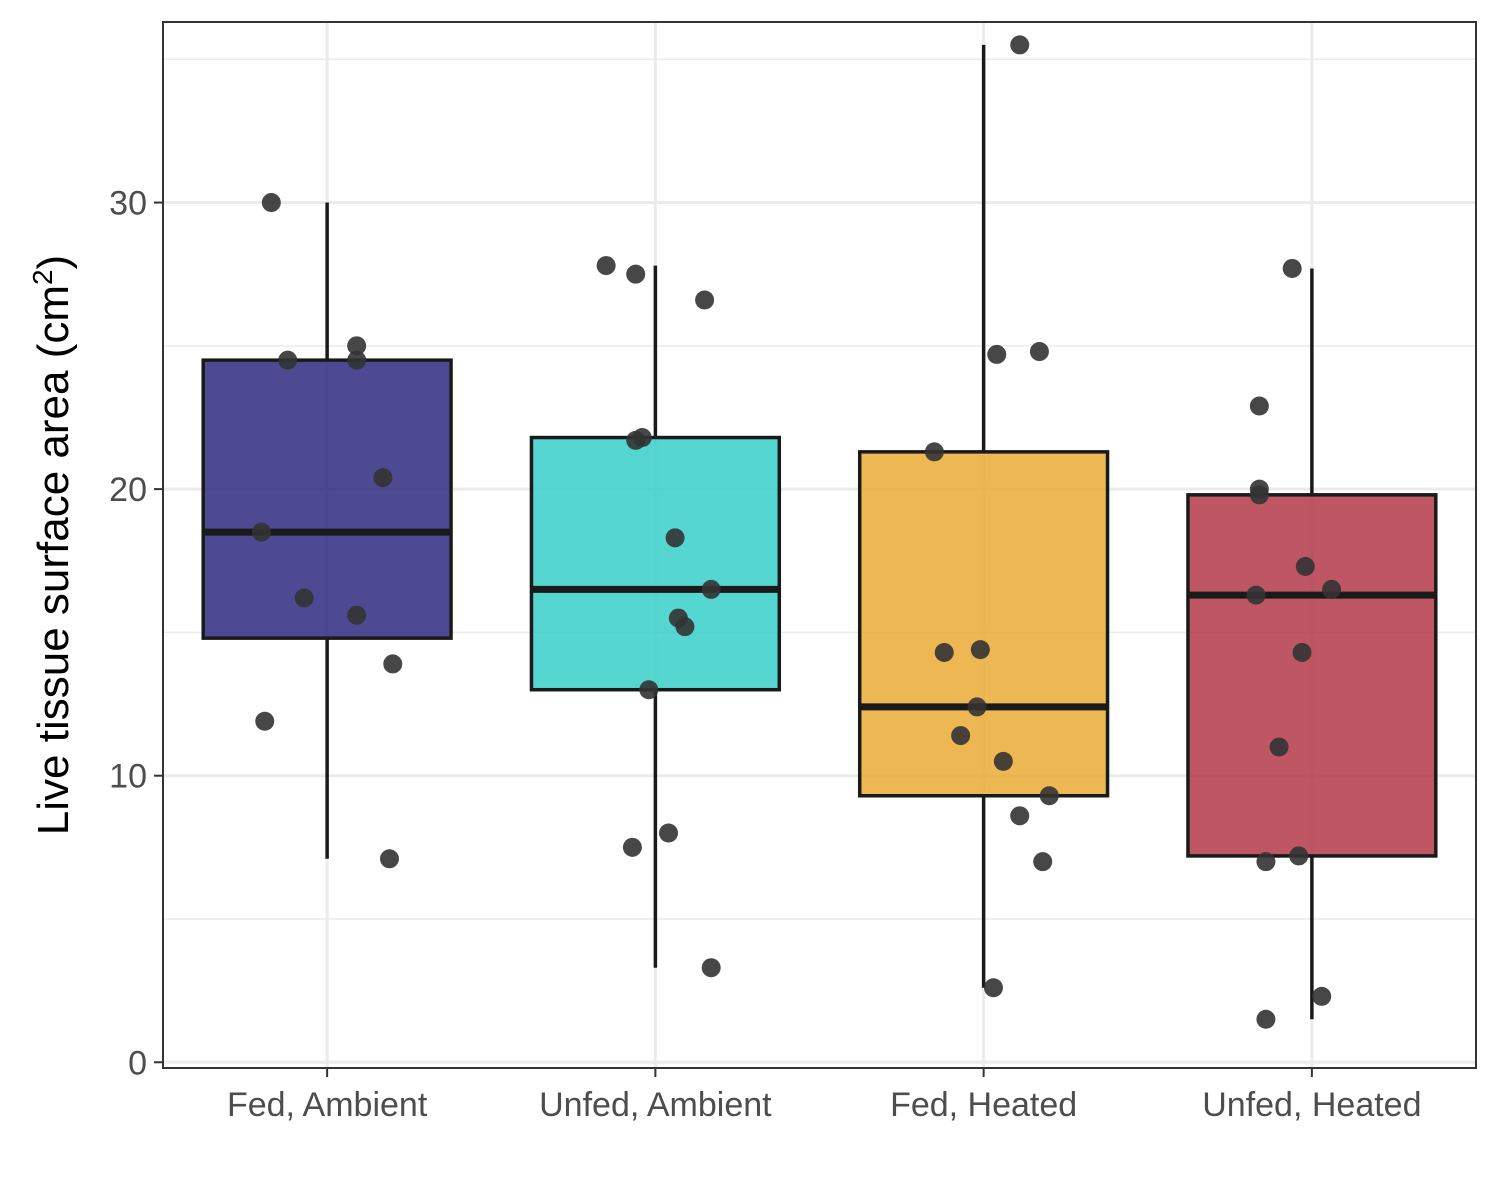 This screenshot has height=1200, width=1500. Describe the element at coordinates (128, 204) in the screenshot. I see `y-tick-label: 30` at that location.